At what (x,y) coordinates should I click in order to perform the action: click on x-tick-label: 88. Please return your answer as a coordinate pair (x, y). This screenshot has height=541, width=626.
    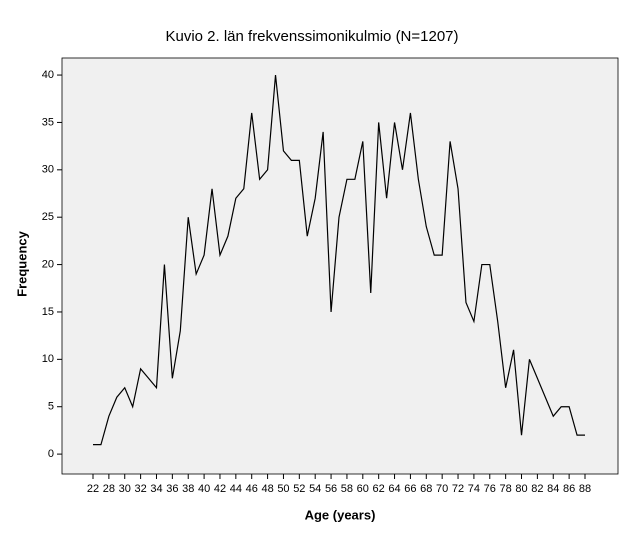
    Looking at the image, I should click on (585, 489).